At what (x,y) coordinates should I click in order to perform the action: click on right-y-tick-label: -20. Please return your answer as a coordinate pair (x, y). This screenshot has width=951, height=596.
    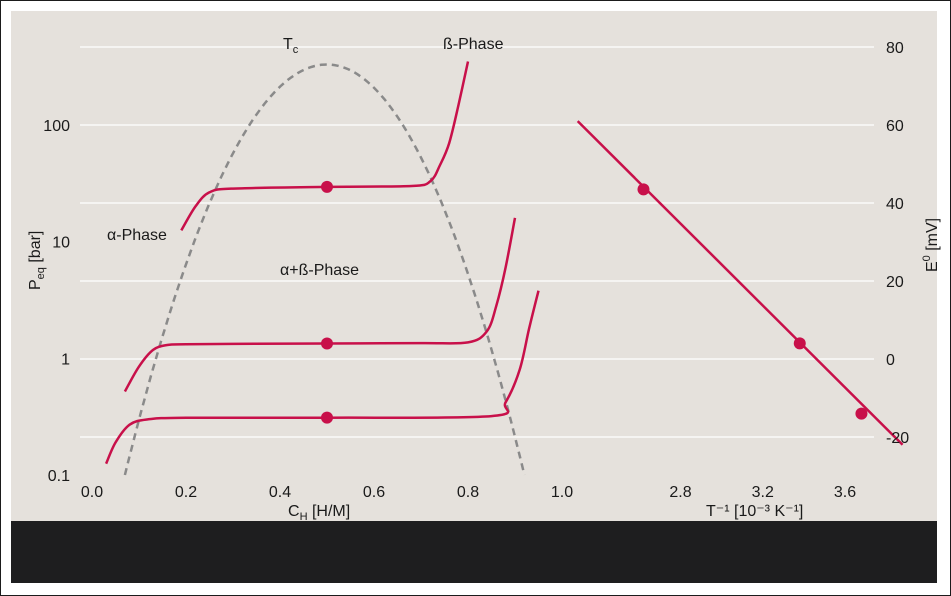
    Looking at the image, I should click on (897, 438).